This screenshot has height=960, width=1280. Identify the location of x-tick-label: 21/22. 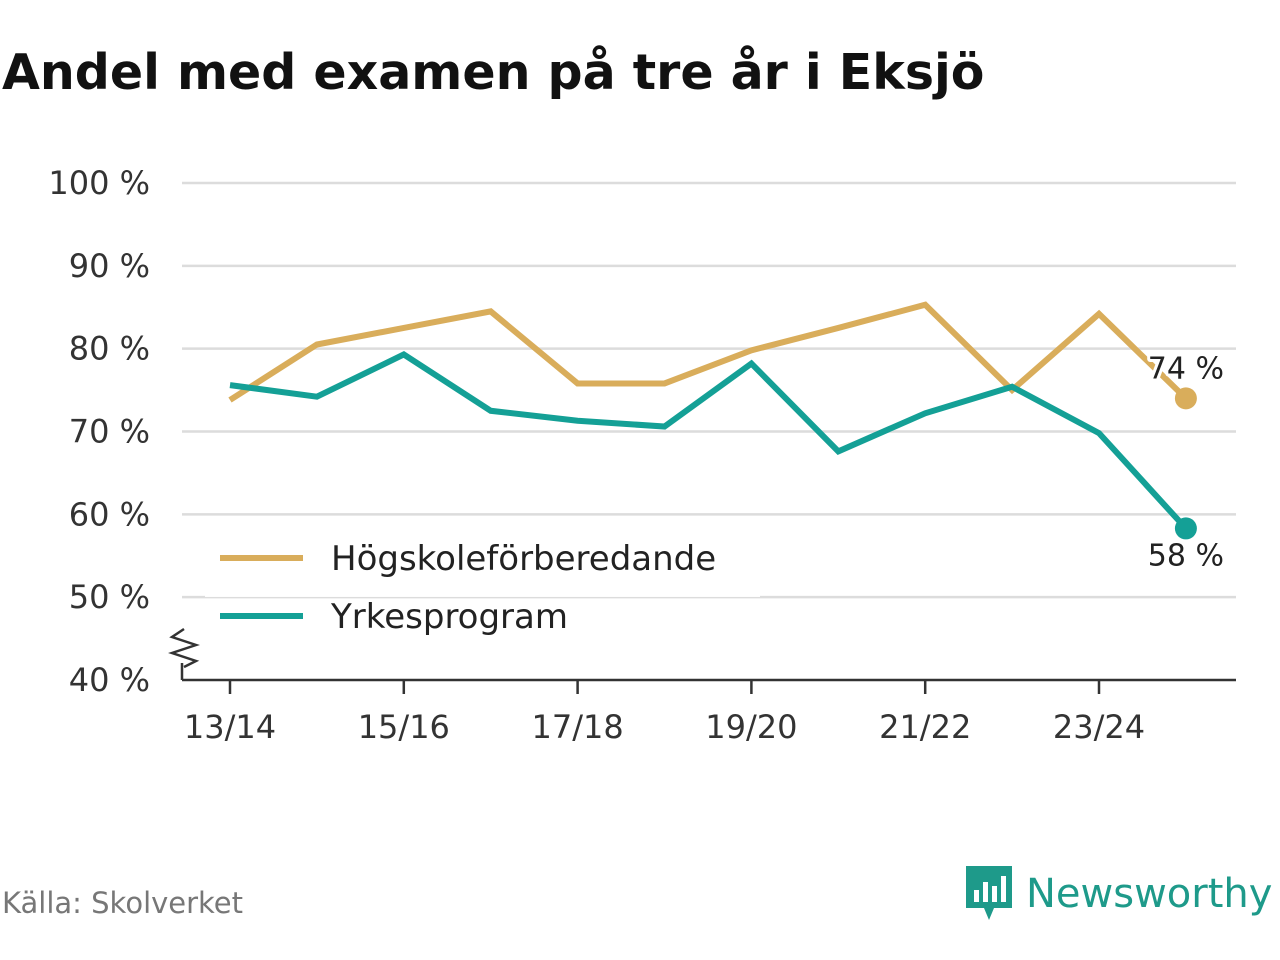
(925, 727).